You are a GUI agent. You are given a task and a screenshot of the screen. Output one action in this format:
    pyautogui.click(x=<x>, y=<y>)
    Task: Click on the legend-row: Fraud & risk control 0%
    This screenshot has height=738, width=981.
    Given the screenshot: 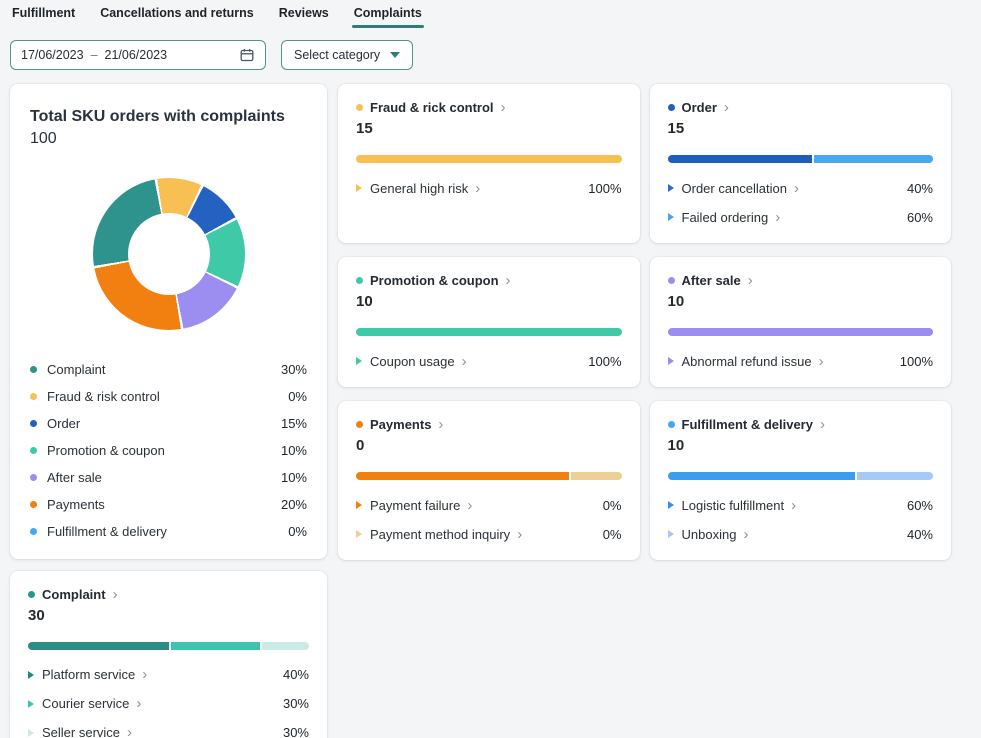 What is the action you would take?
    pyautogui.click(x=168, y=396)
    